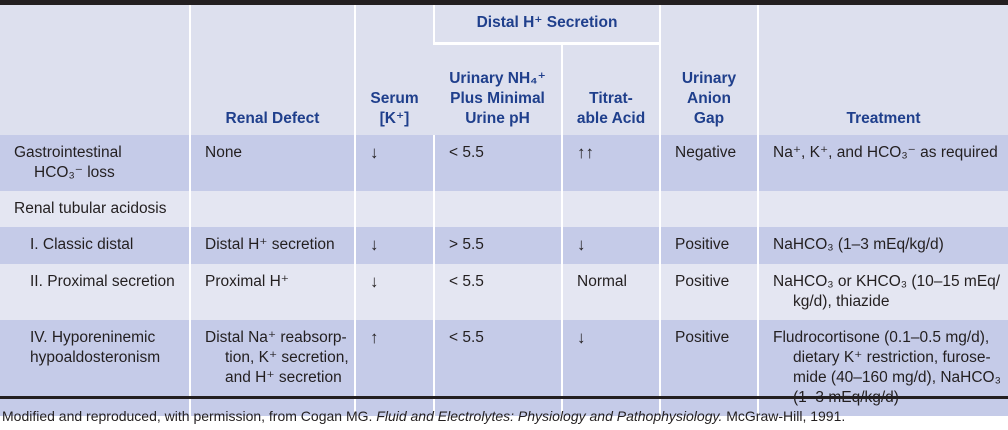 The height and width of the screenshot is (430, 1008). I want to click on top-rule, so click(504, 2).